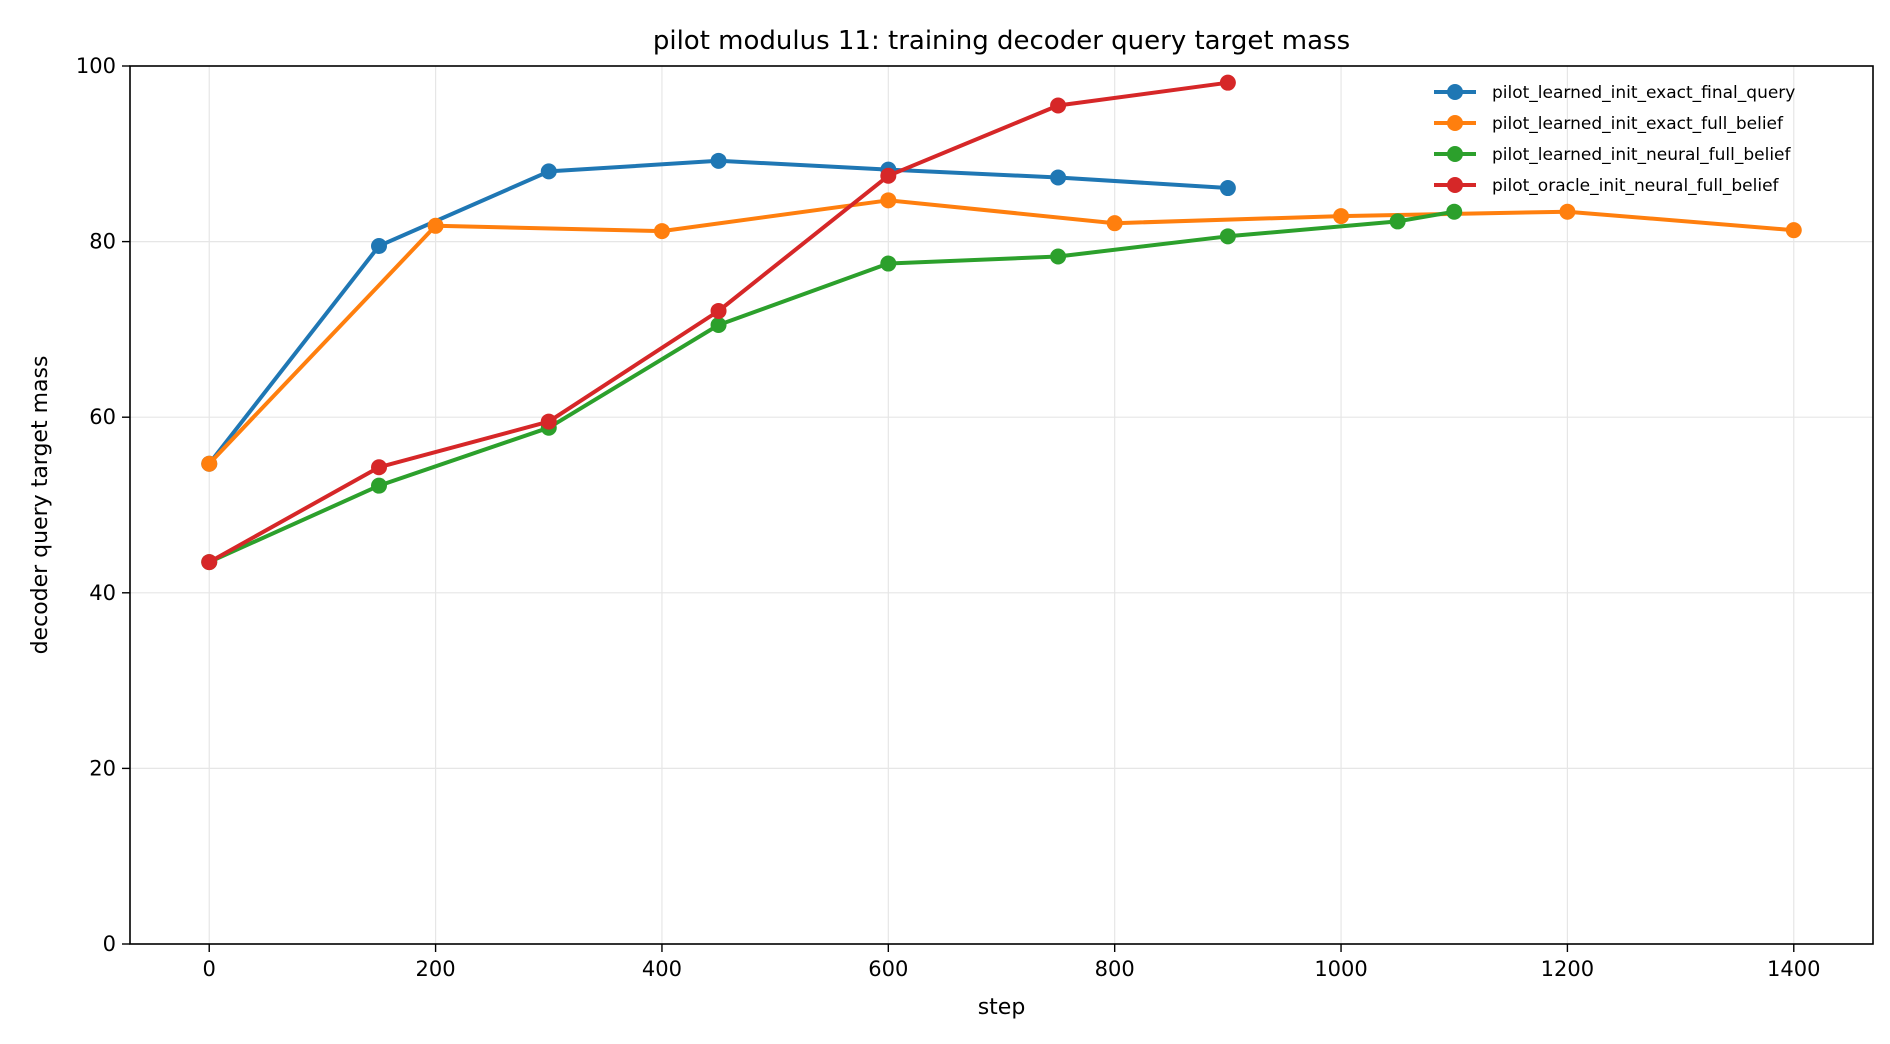  Describe the element at coordinates (662, 969) in the screenshot. I see `x-tick-label: 400` at that location.